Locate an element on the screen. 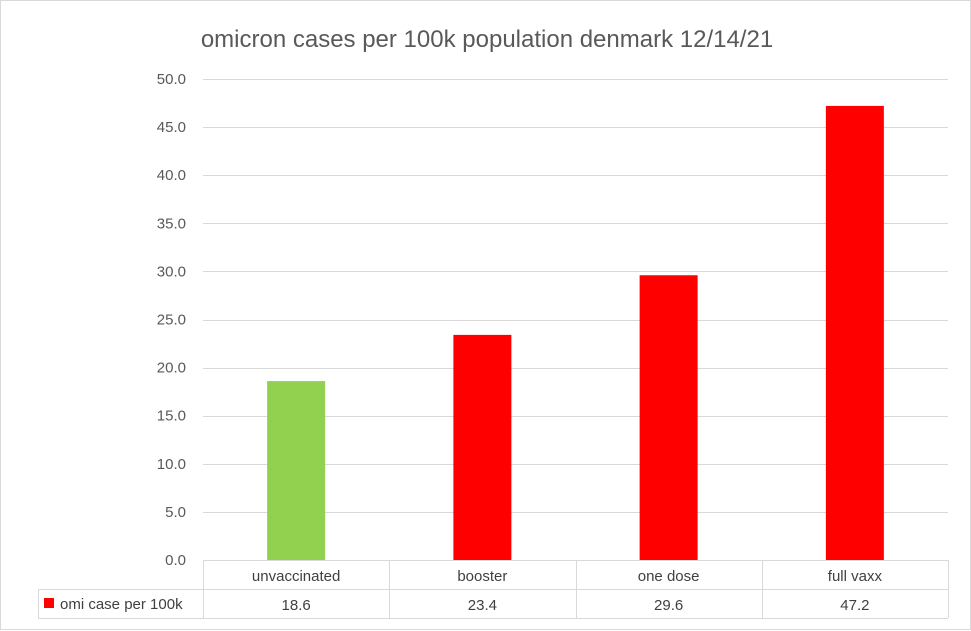 The image size is (971, 631). data-table-value: 18.6 is located at coordinates (296, 605).